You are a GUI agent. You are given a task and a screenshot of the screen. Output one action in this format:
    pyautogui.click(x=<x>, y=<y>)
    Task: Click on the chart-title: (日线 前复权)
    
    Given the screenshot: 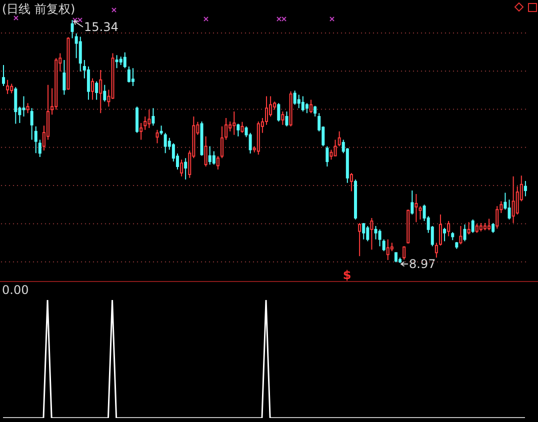 What is the action you would take?
    pyautogui.click(x=39, y=9)
    